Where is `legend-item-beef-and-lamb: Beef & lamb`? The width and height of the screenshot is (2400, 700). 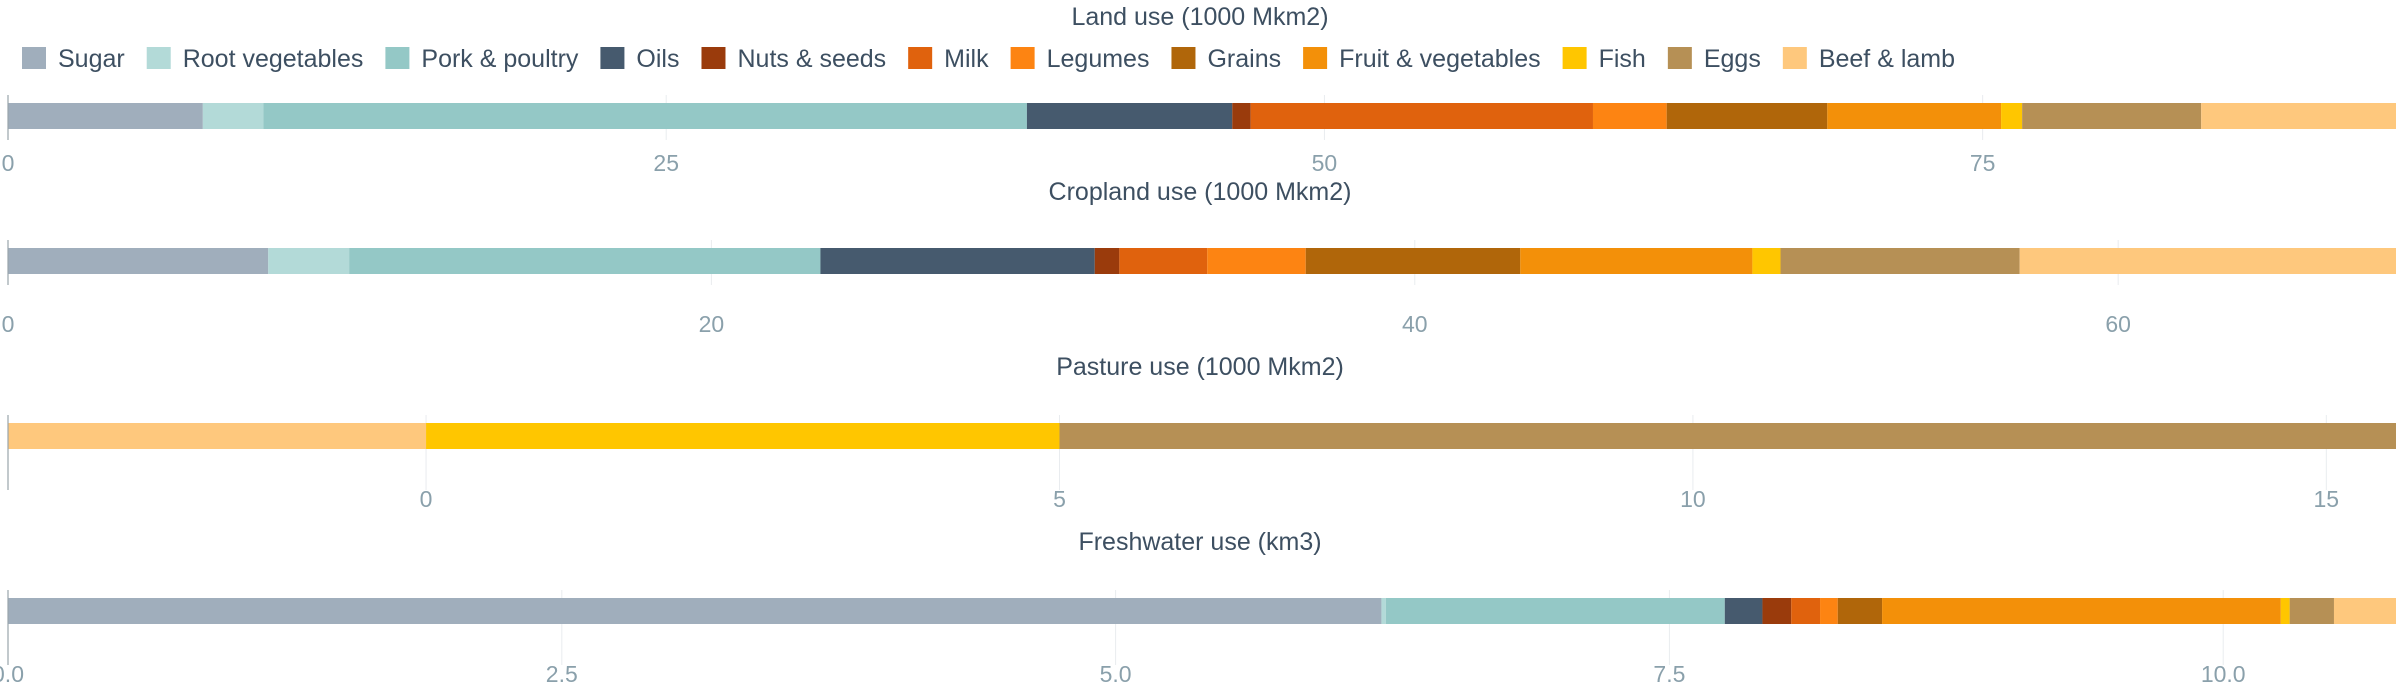 legend-item-beef-and-lamb: Beef & lamb is located at coordinates (1868, 59).